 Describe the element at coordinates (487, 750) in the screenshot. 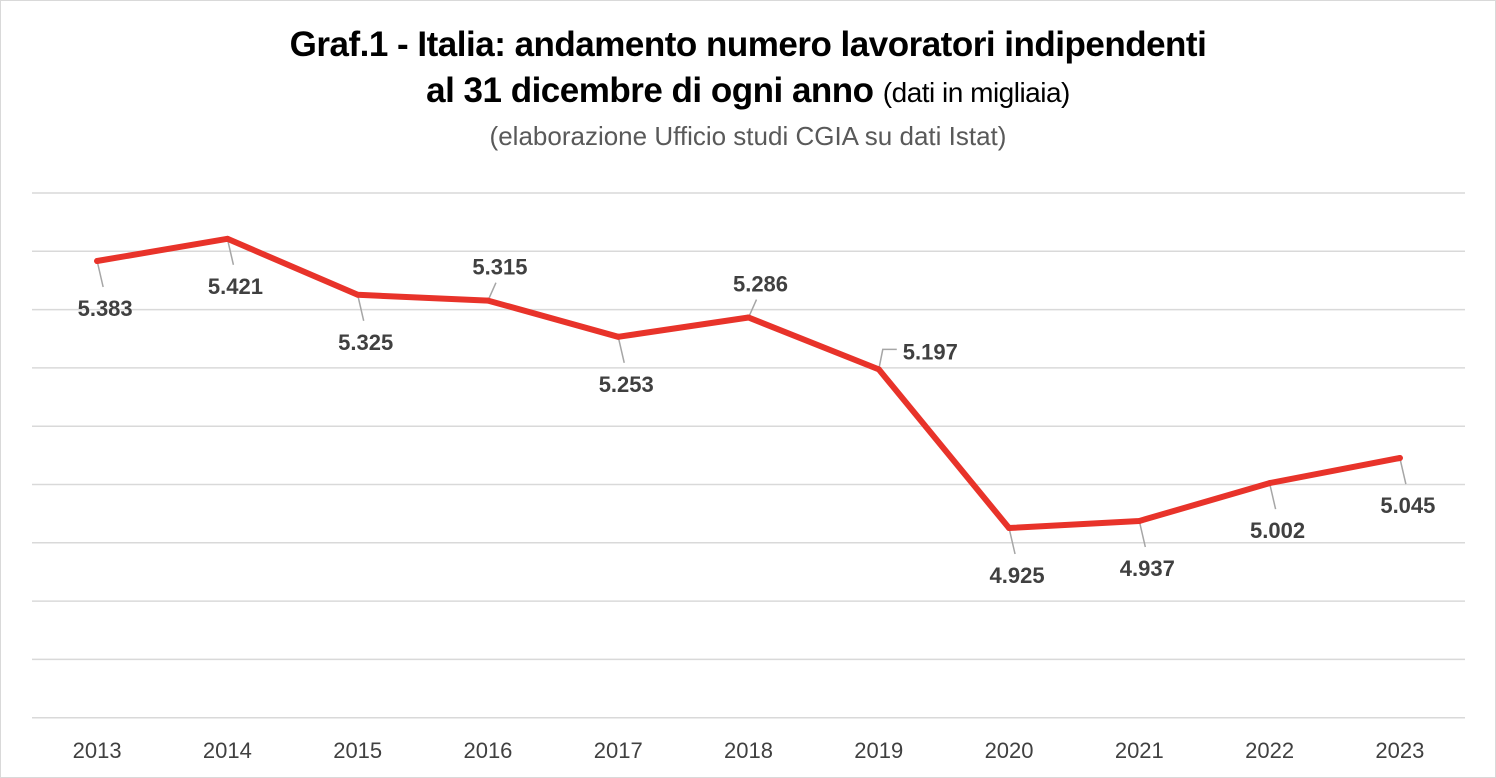

I see `x-tick-label: 2016` at that location.